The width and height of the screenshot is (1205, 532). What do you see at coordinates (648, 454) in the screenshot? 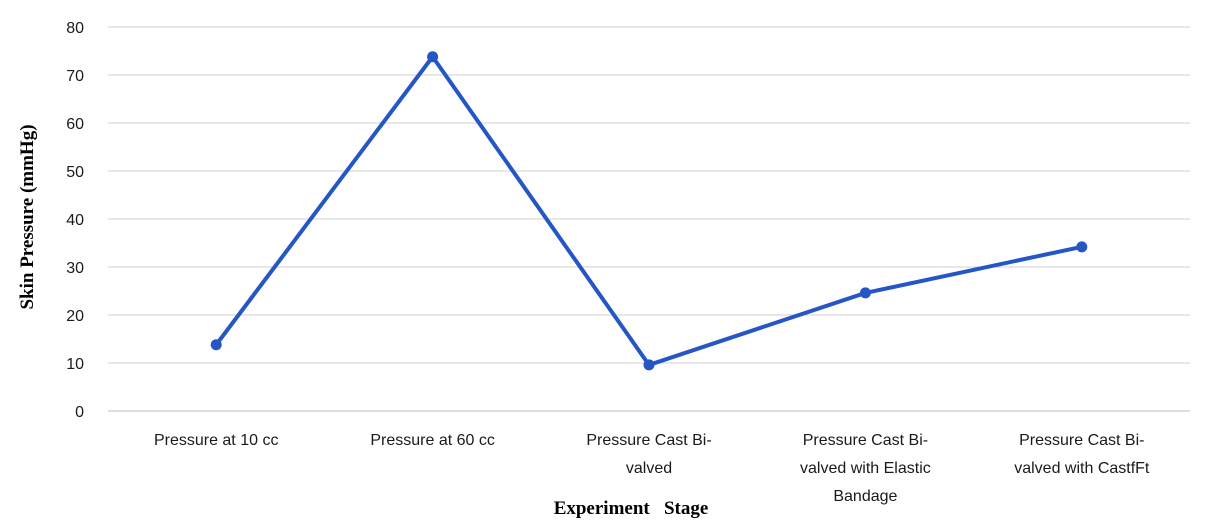
I see `x-tick-label: Pressure Cast Bi-valved` at bounding box center [648, 454].